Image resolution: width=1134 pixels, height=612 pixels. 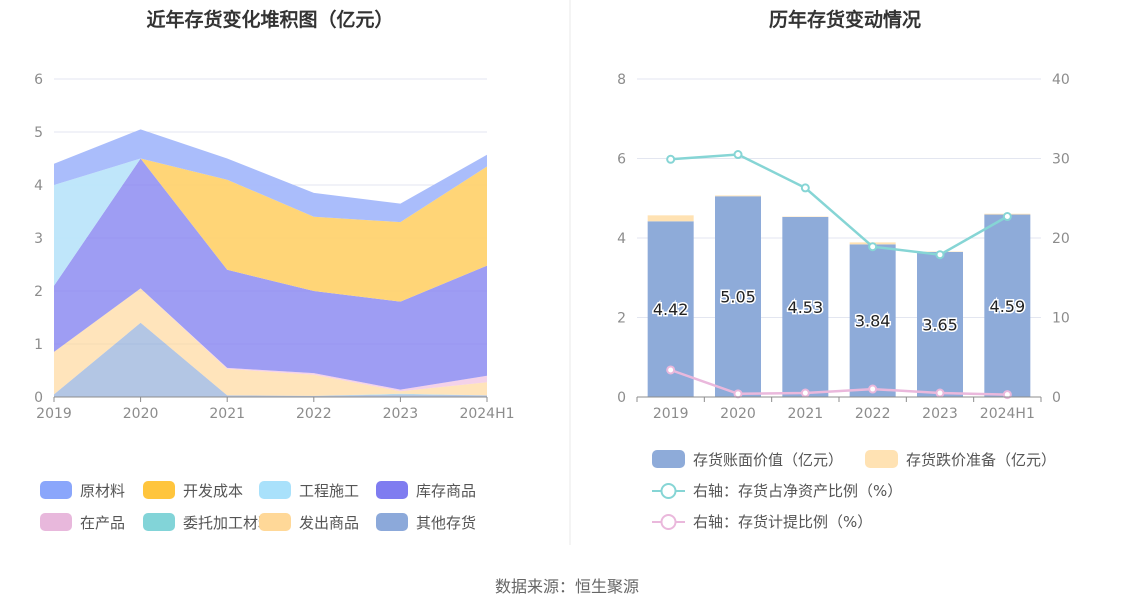 I want to click on left-x-tick-label: 2020, so click(x=141, y=414).